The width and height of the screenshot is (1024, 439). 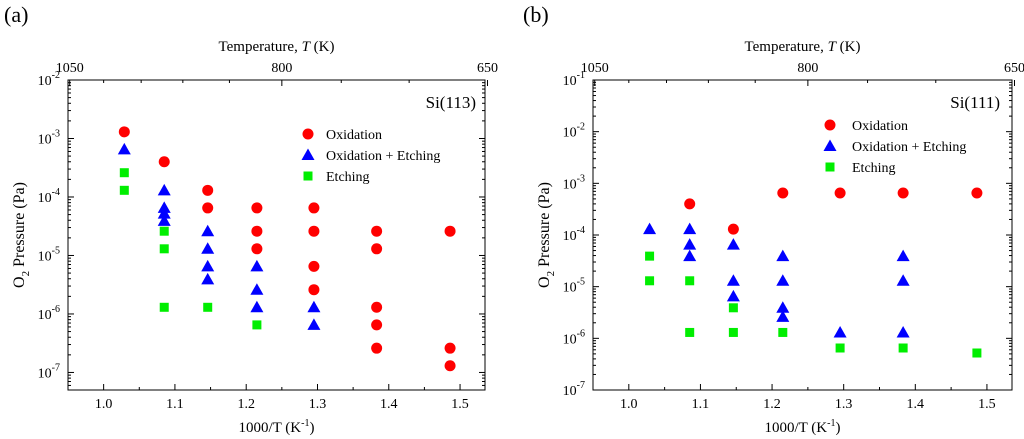 I want to click on y-tick-label: 10⁻⁴, so click(x=574, y=234).